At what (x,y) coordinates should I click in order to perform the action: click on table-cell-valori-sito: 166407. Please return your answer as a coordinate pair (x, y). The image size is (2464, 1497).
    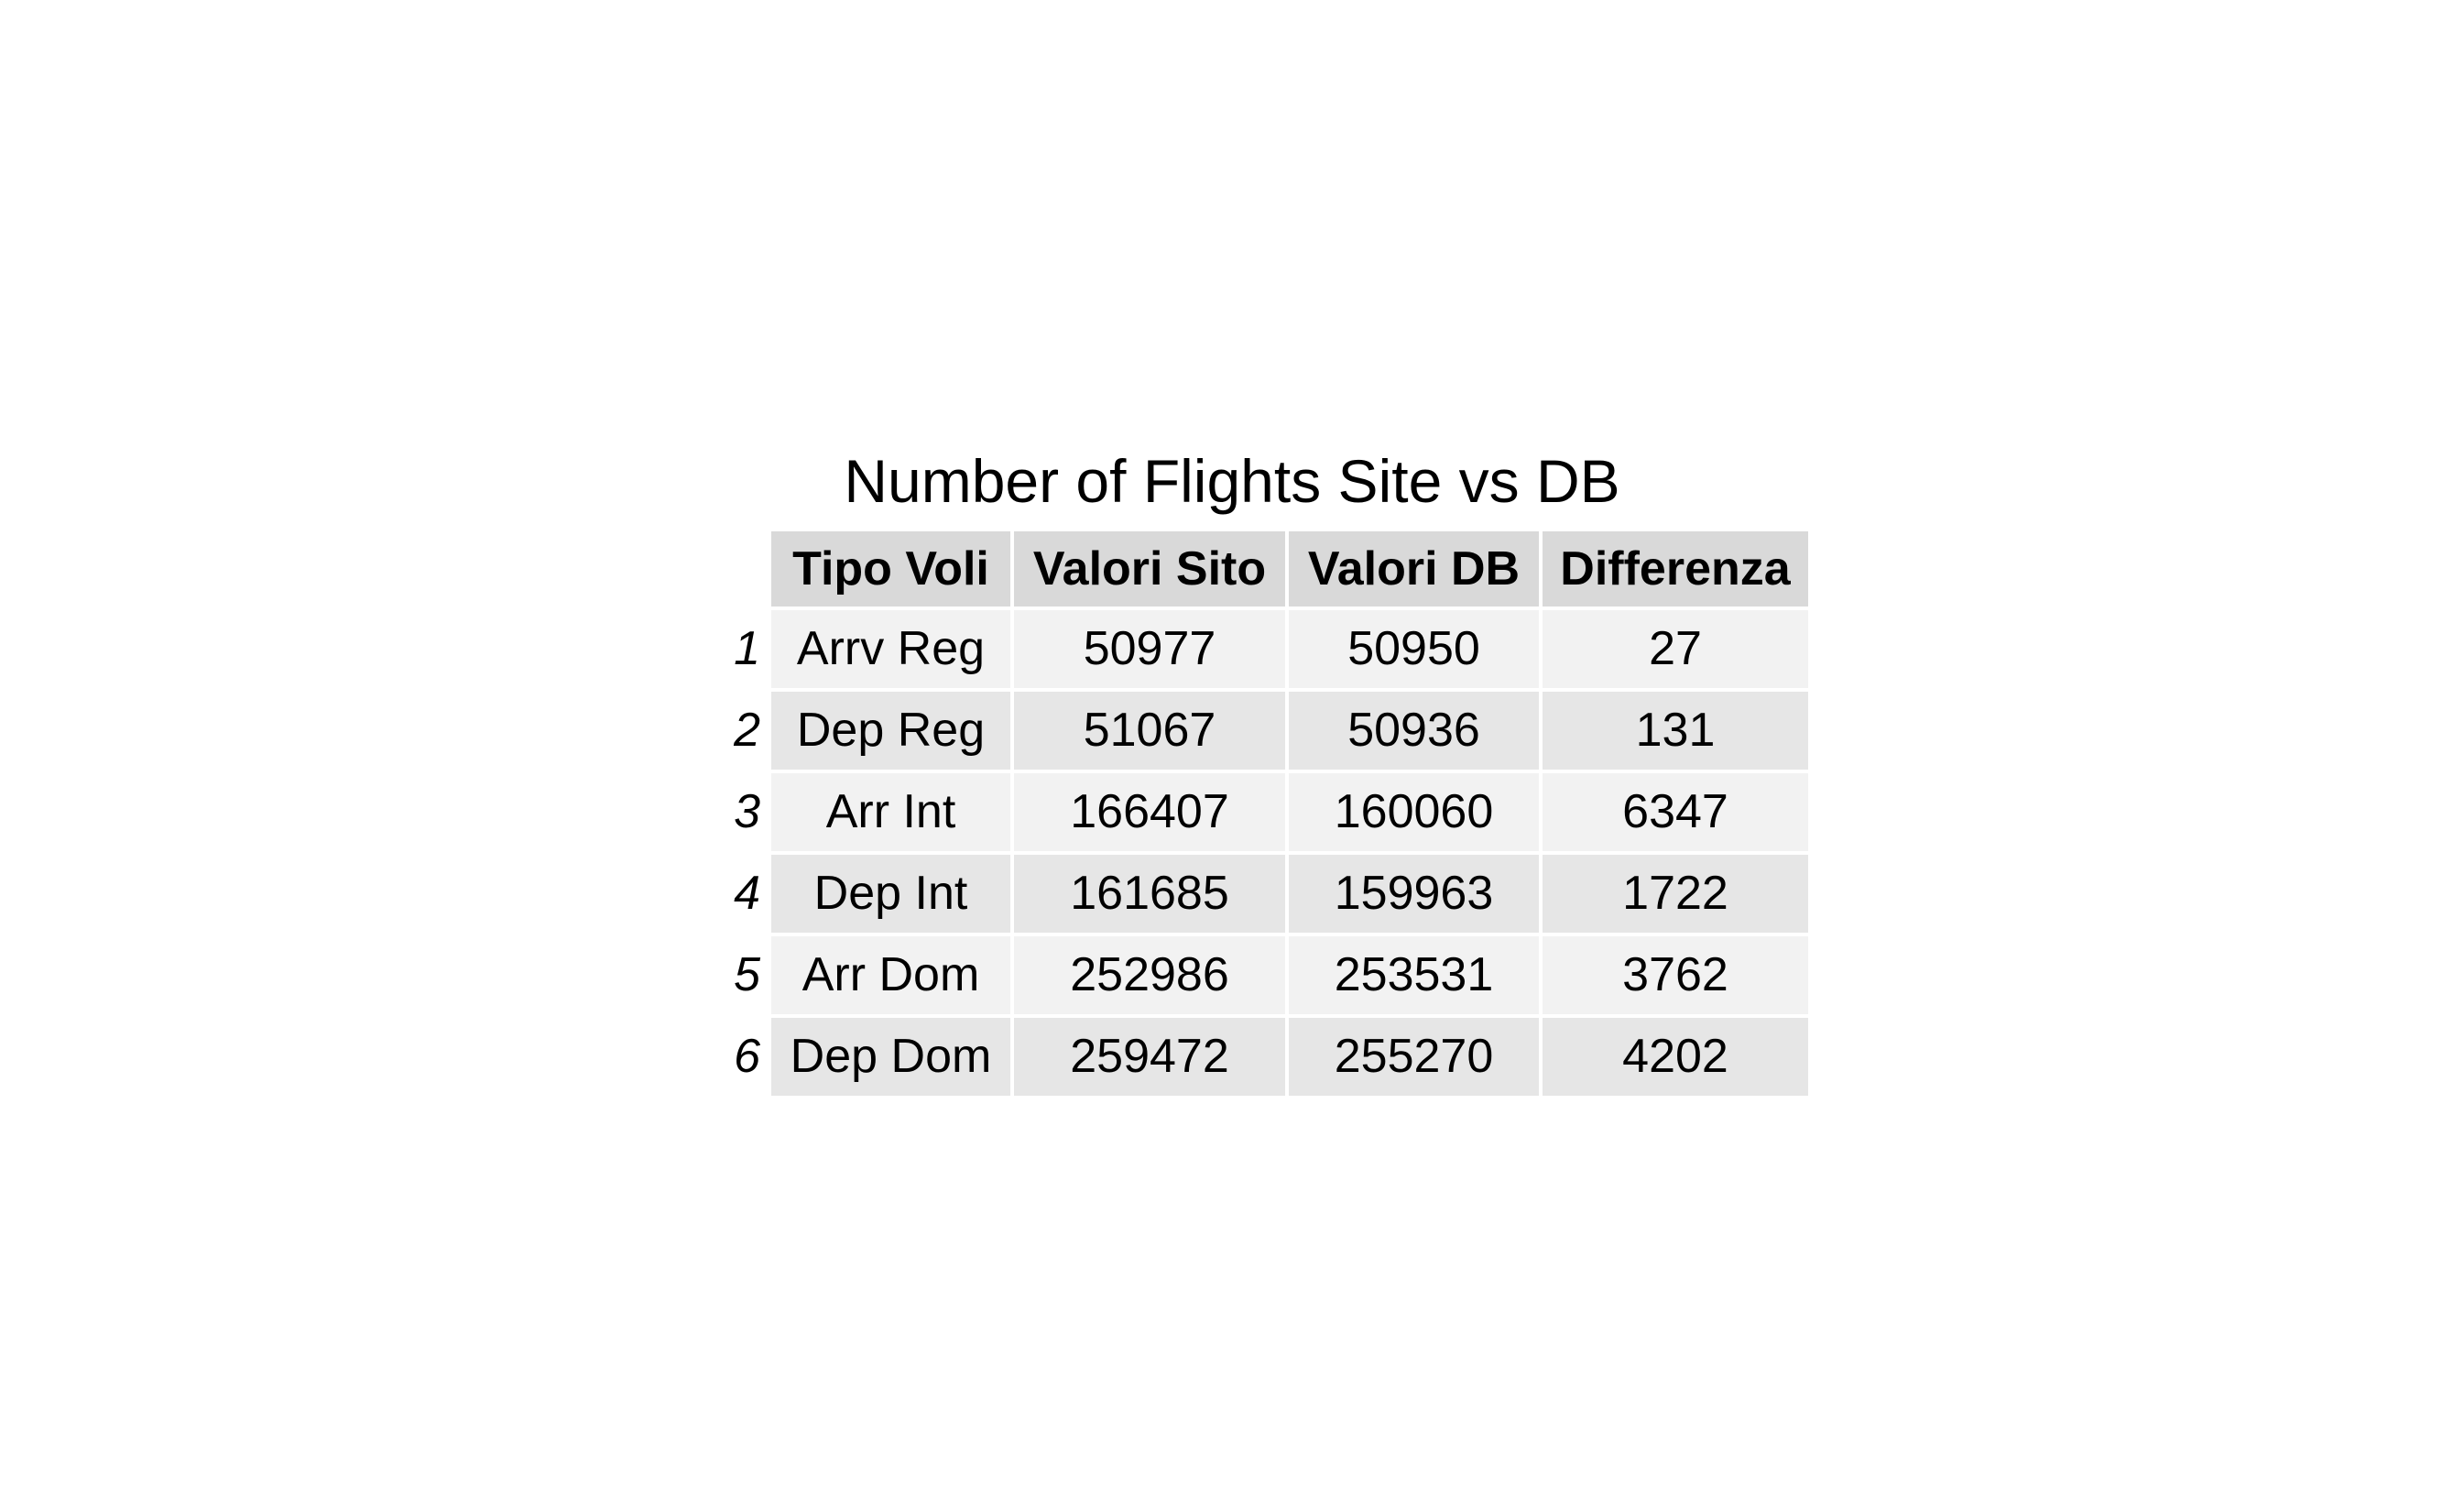
    Looking at the image, I should click on (1149, 812).